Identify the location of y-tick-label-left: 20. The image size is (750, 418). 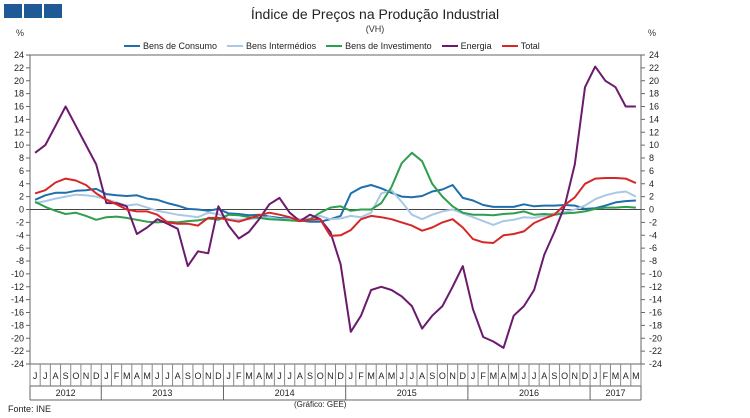
(19, 81).